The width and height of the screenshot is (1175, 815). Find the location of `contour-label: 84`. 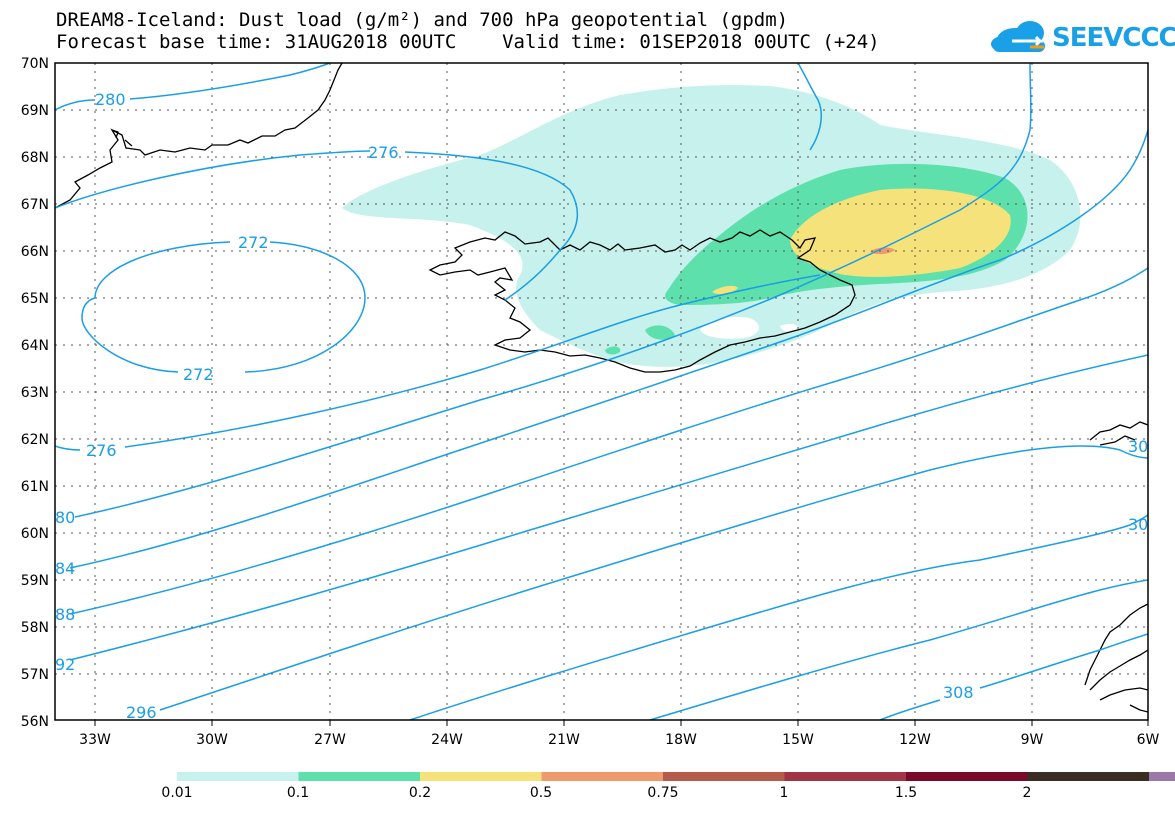

contour-label: 84 is located at coordinates (65, 568).